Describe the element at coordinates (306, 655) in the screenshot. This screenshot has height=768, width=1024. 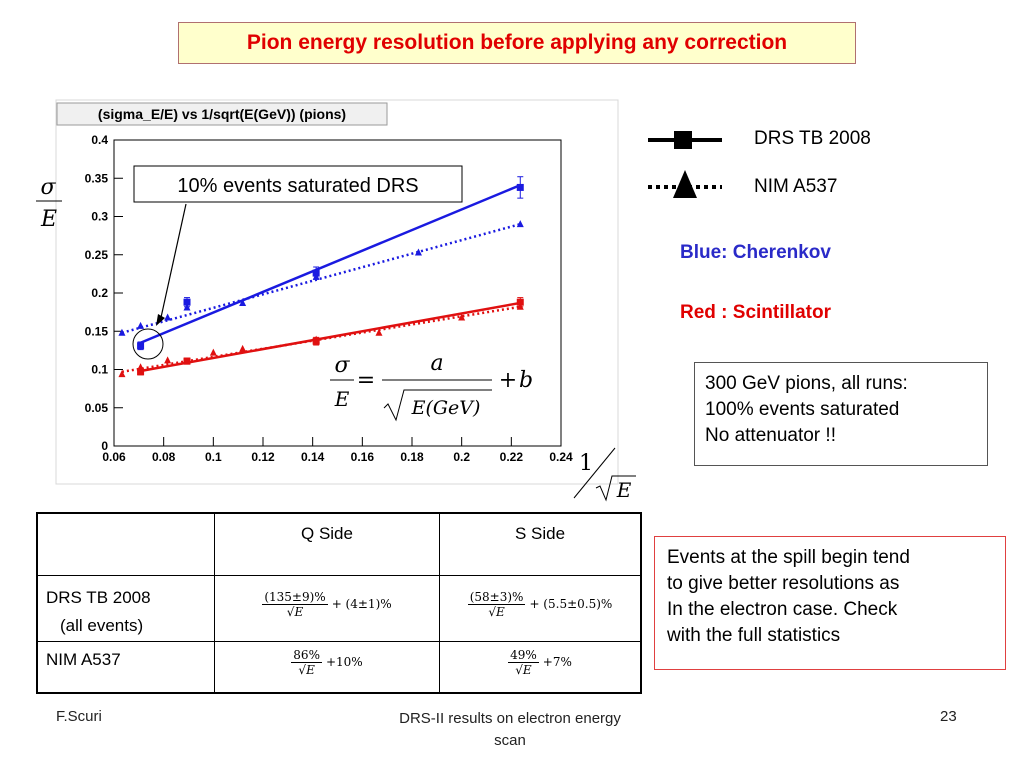
I see `cell-q-numerator: 86%` at that location.